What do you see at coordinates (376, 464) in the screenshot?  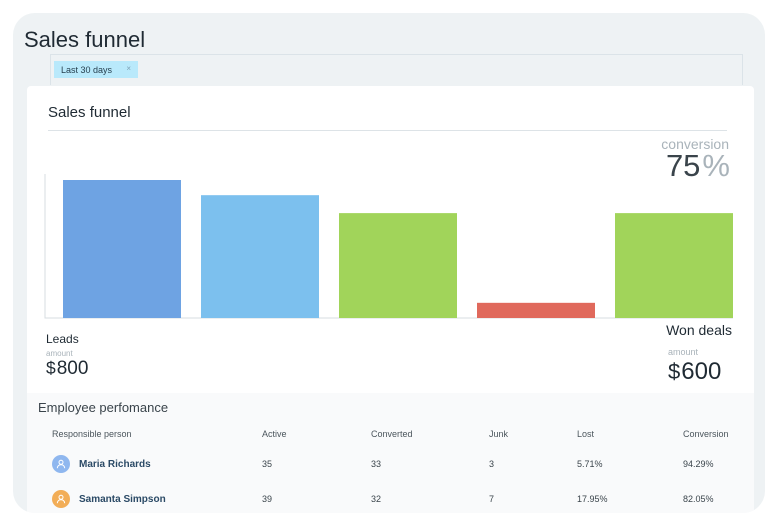 I see `converted-count: 33` at bounding box center [376, 464].